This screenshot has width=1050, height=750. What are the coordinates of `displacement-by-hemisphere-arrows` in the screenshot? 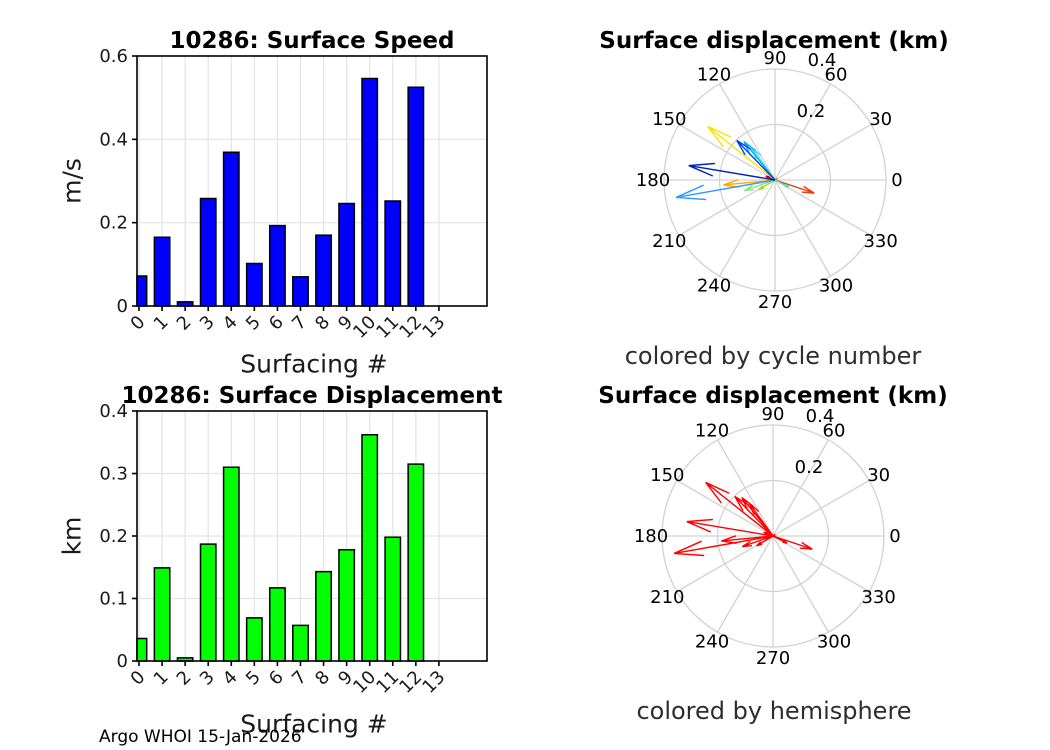 It's located at (743, 519).